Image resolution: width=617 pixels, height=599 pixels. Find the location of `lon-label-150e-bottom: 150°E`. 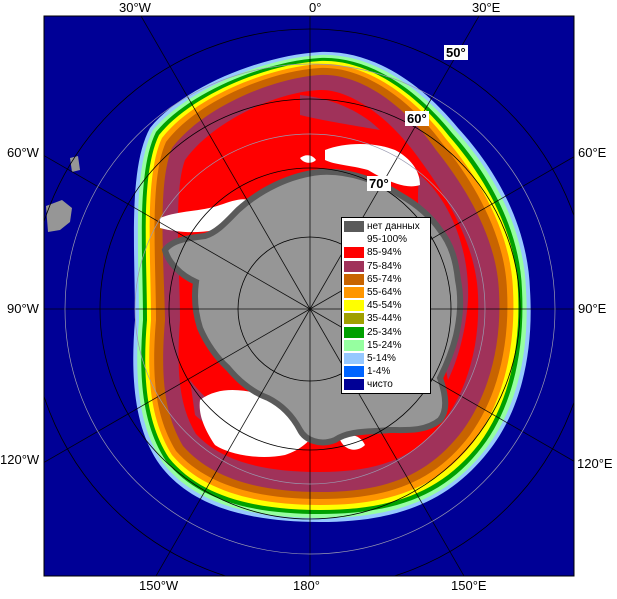

lon-label-150e-bottom: 150°E is located at coordinates (469, 585).